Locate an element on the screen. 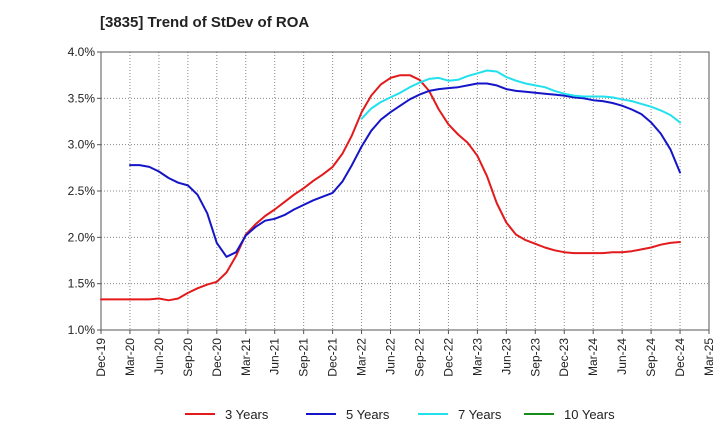 Image resolution: width=720 pixels, height=445 pixels. x-tick-label: Dec-24 is located at coordinates (680, 357).